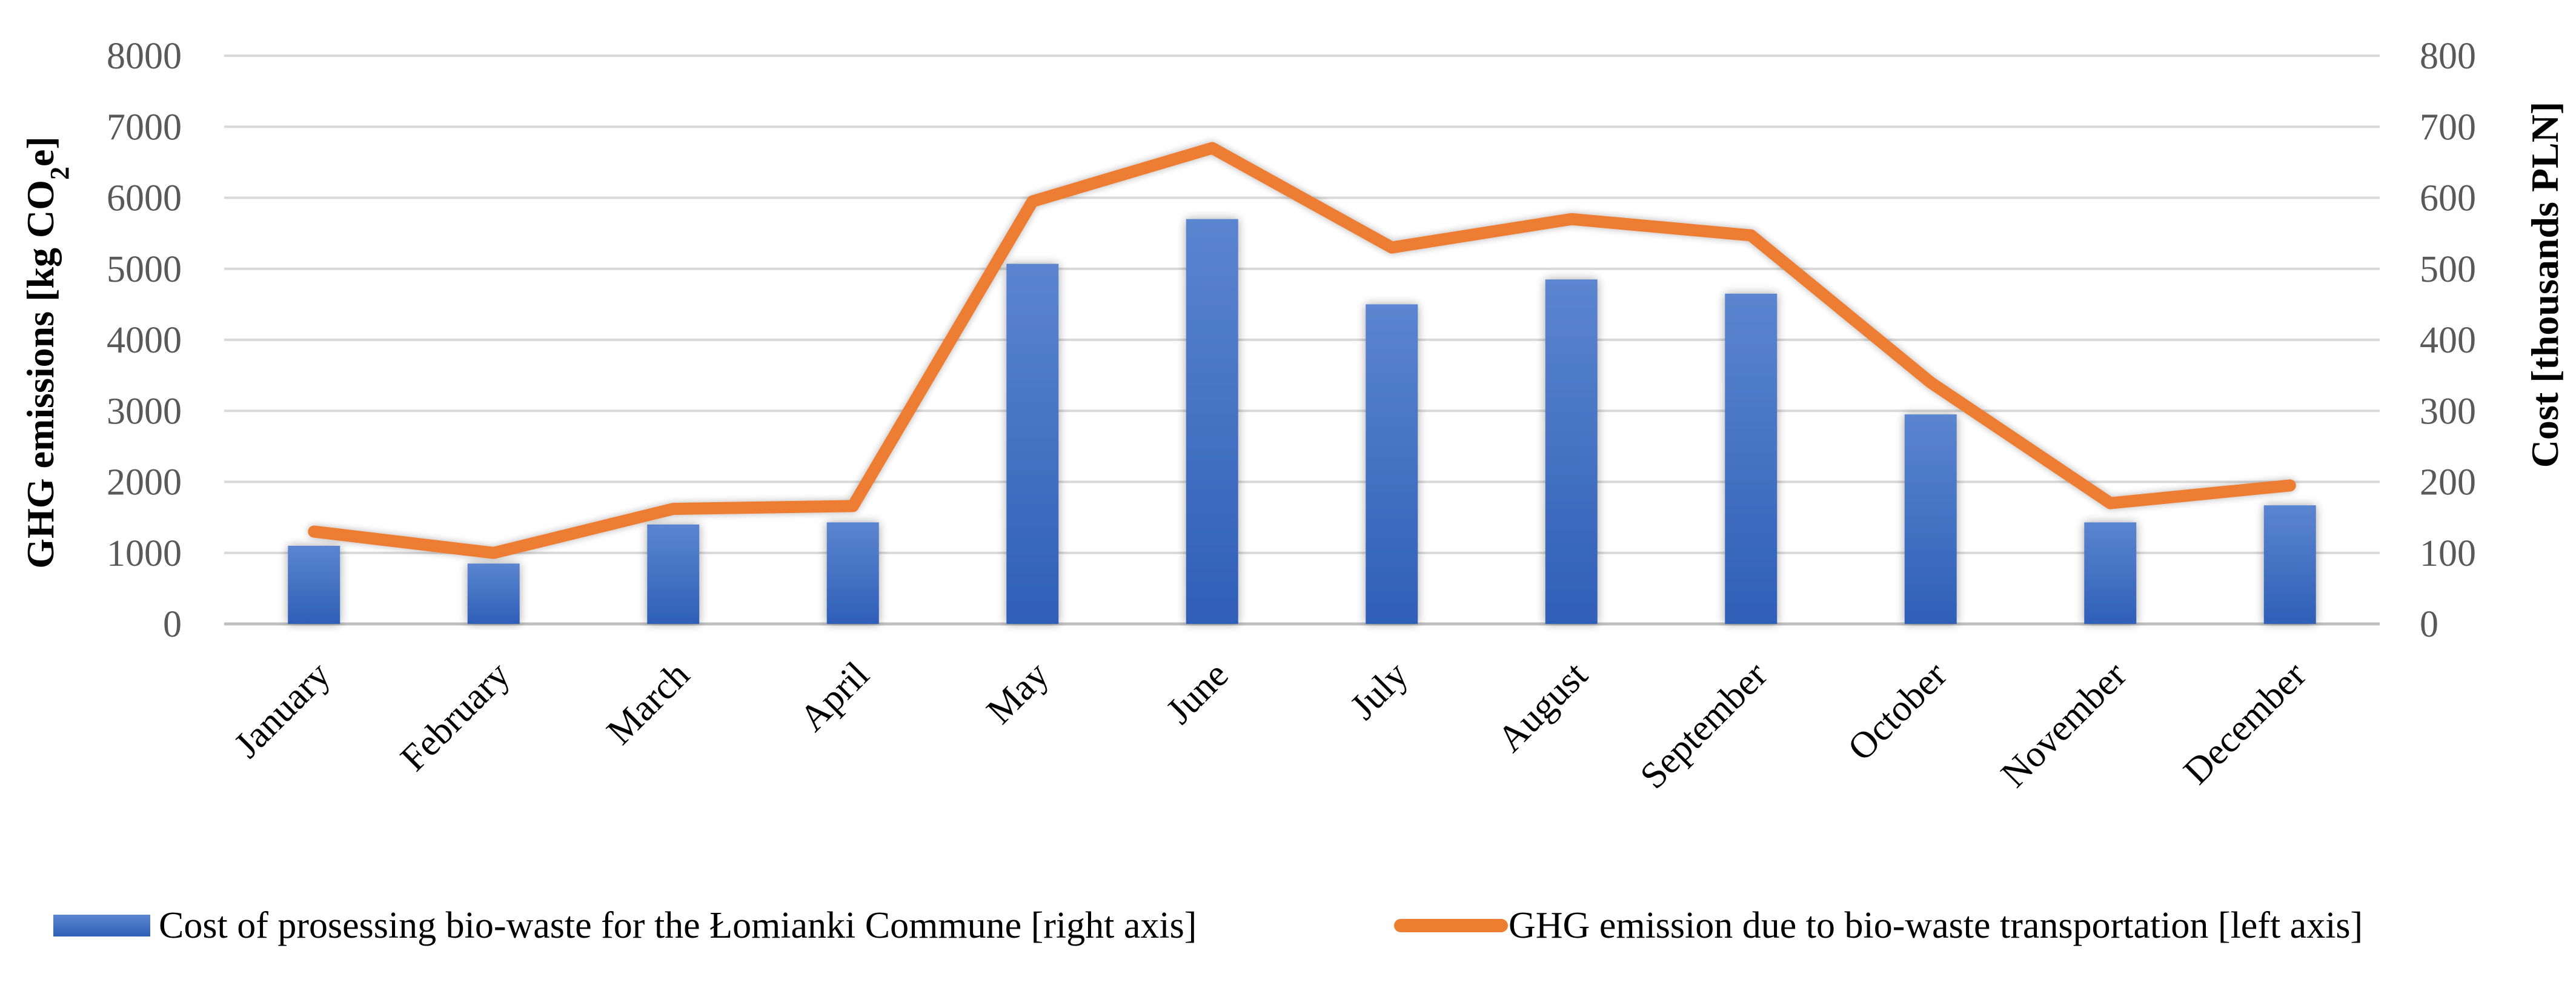  What do you see at coordinates (834, 697) in the screenshot?
I see `category-label: April` at bounding box center [834, 697].